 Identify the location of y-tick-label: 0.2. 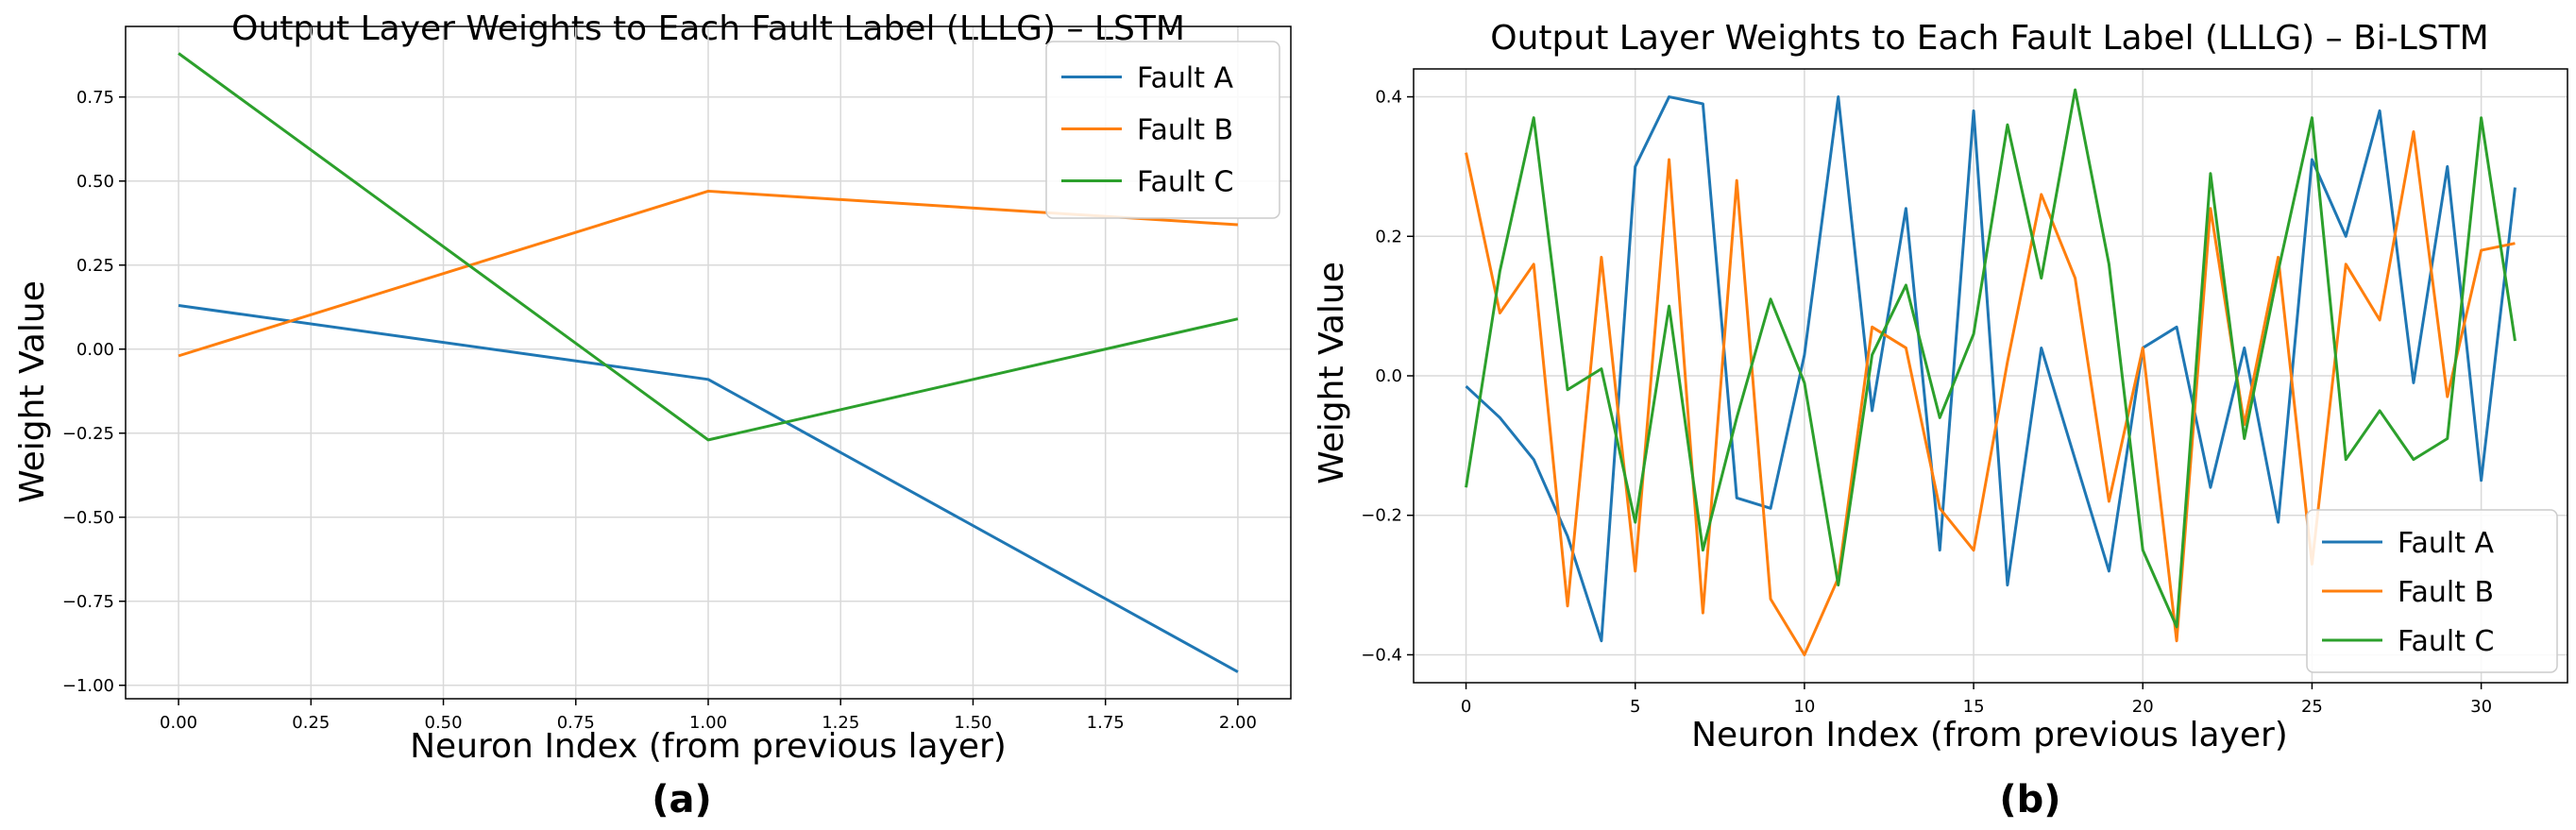
(1388, 236).